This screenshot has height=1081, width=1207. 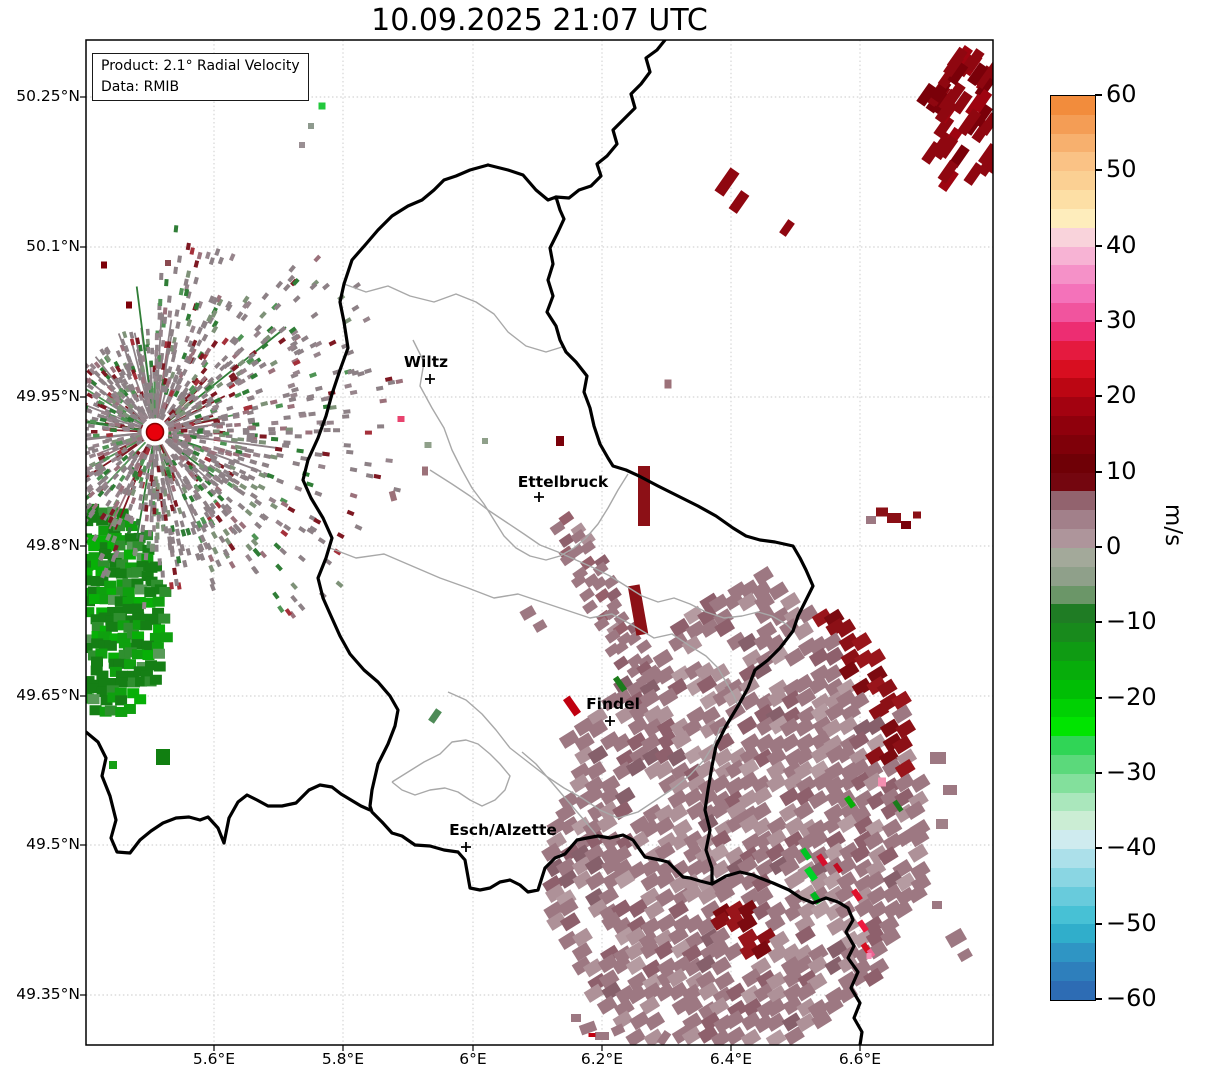 What do you see at coordinates (1121, 320) in the screenshot?
I see `colorbar-tick-label-3: 30` at bounding box center [1121, 320].